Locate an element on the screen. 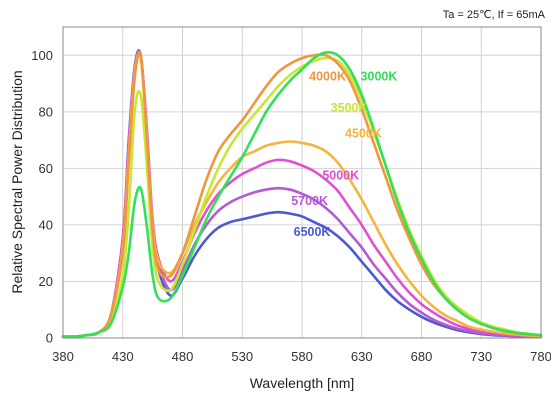 The image size is (551, 400). series-labels: 3000K 3500K 4000K 4500K 5000K 5700K 6500K is located at coordinates (344, 155).